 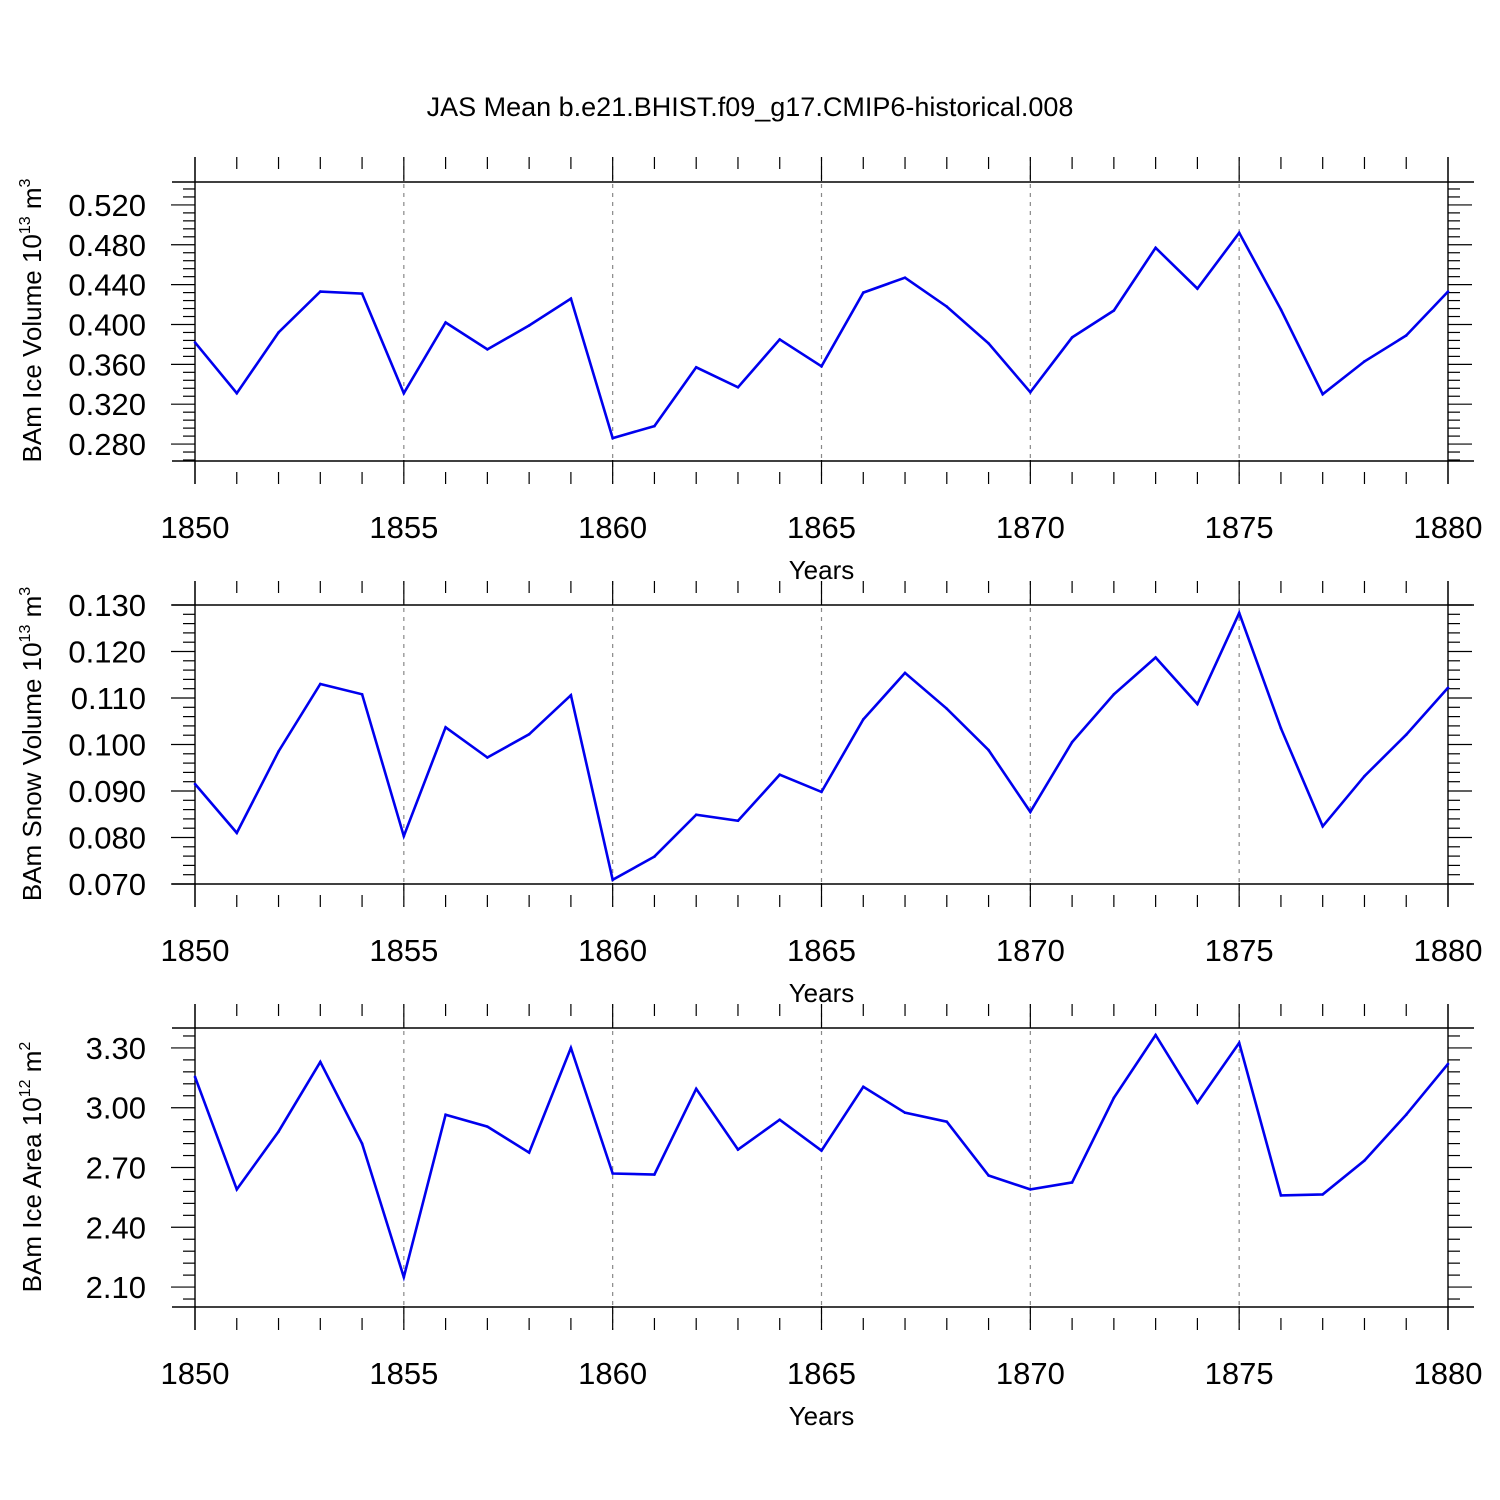 What do you see at coordinates (116, 1287) in the screenshot?
I see `y-tick-label: 2.10` at bounding box center [116, 1287].